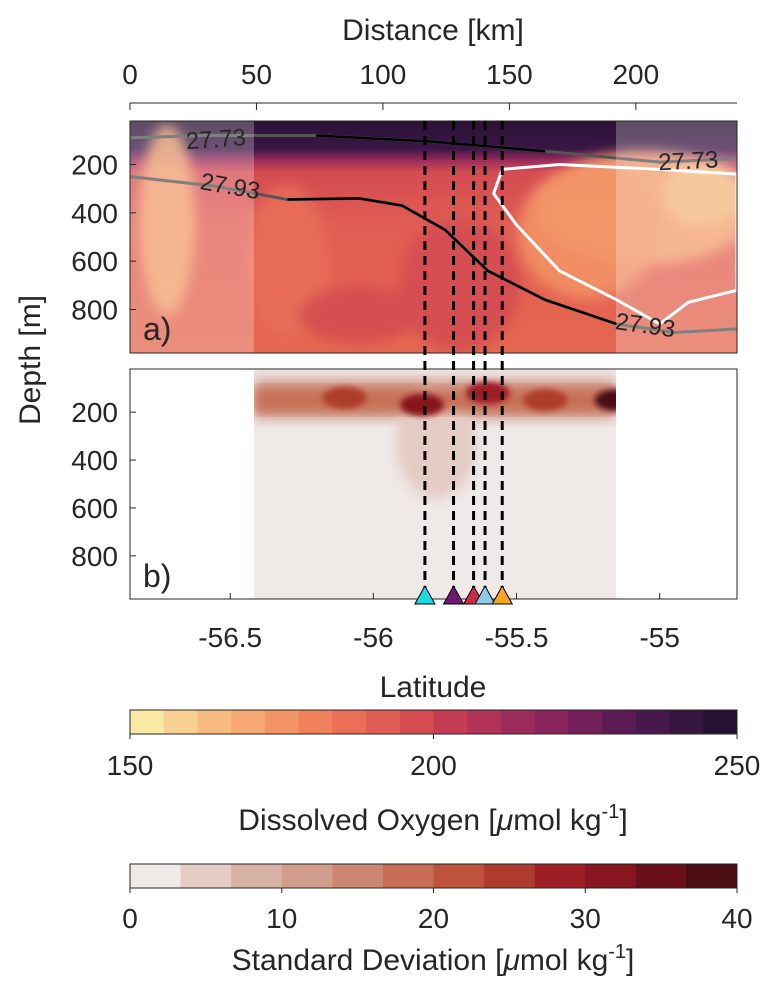  What do you see at coordinates (230, 637) in the screenshot?
I see `x-tick-label: -56.5` at bounding box center [230, 637].